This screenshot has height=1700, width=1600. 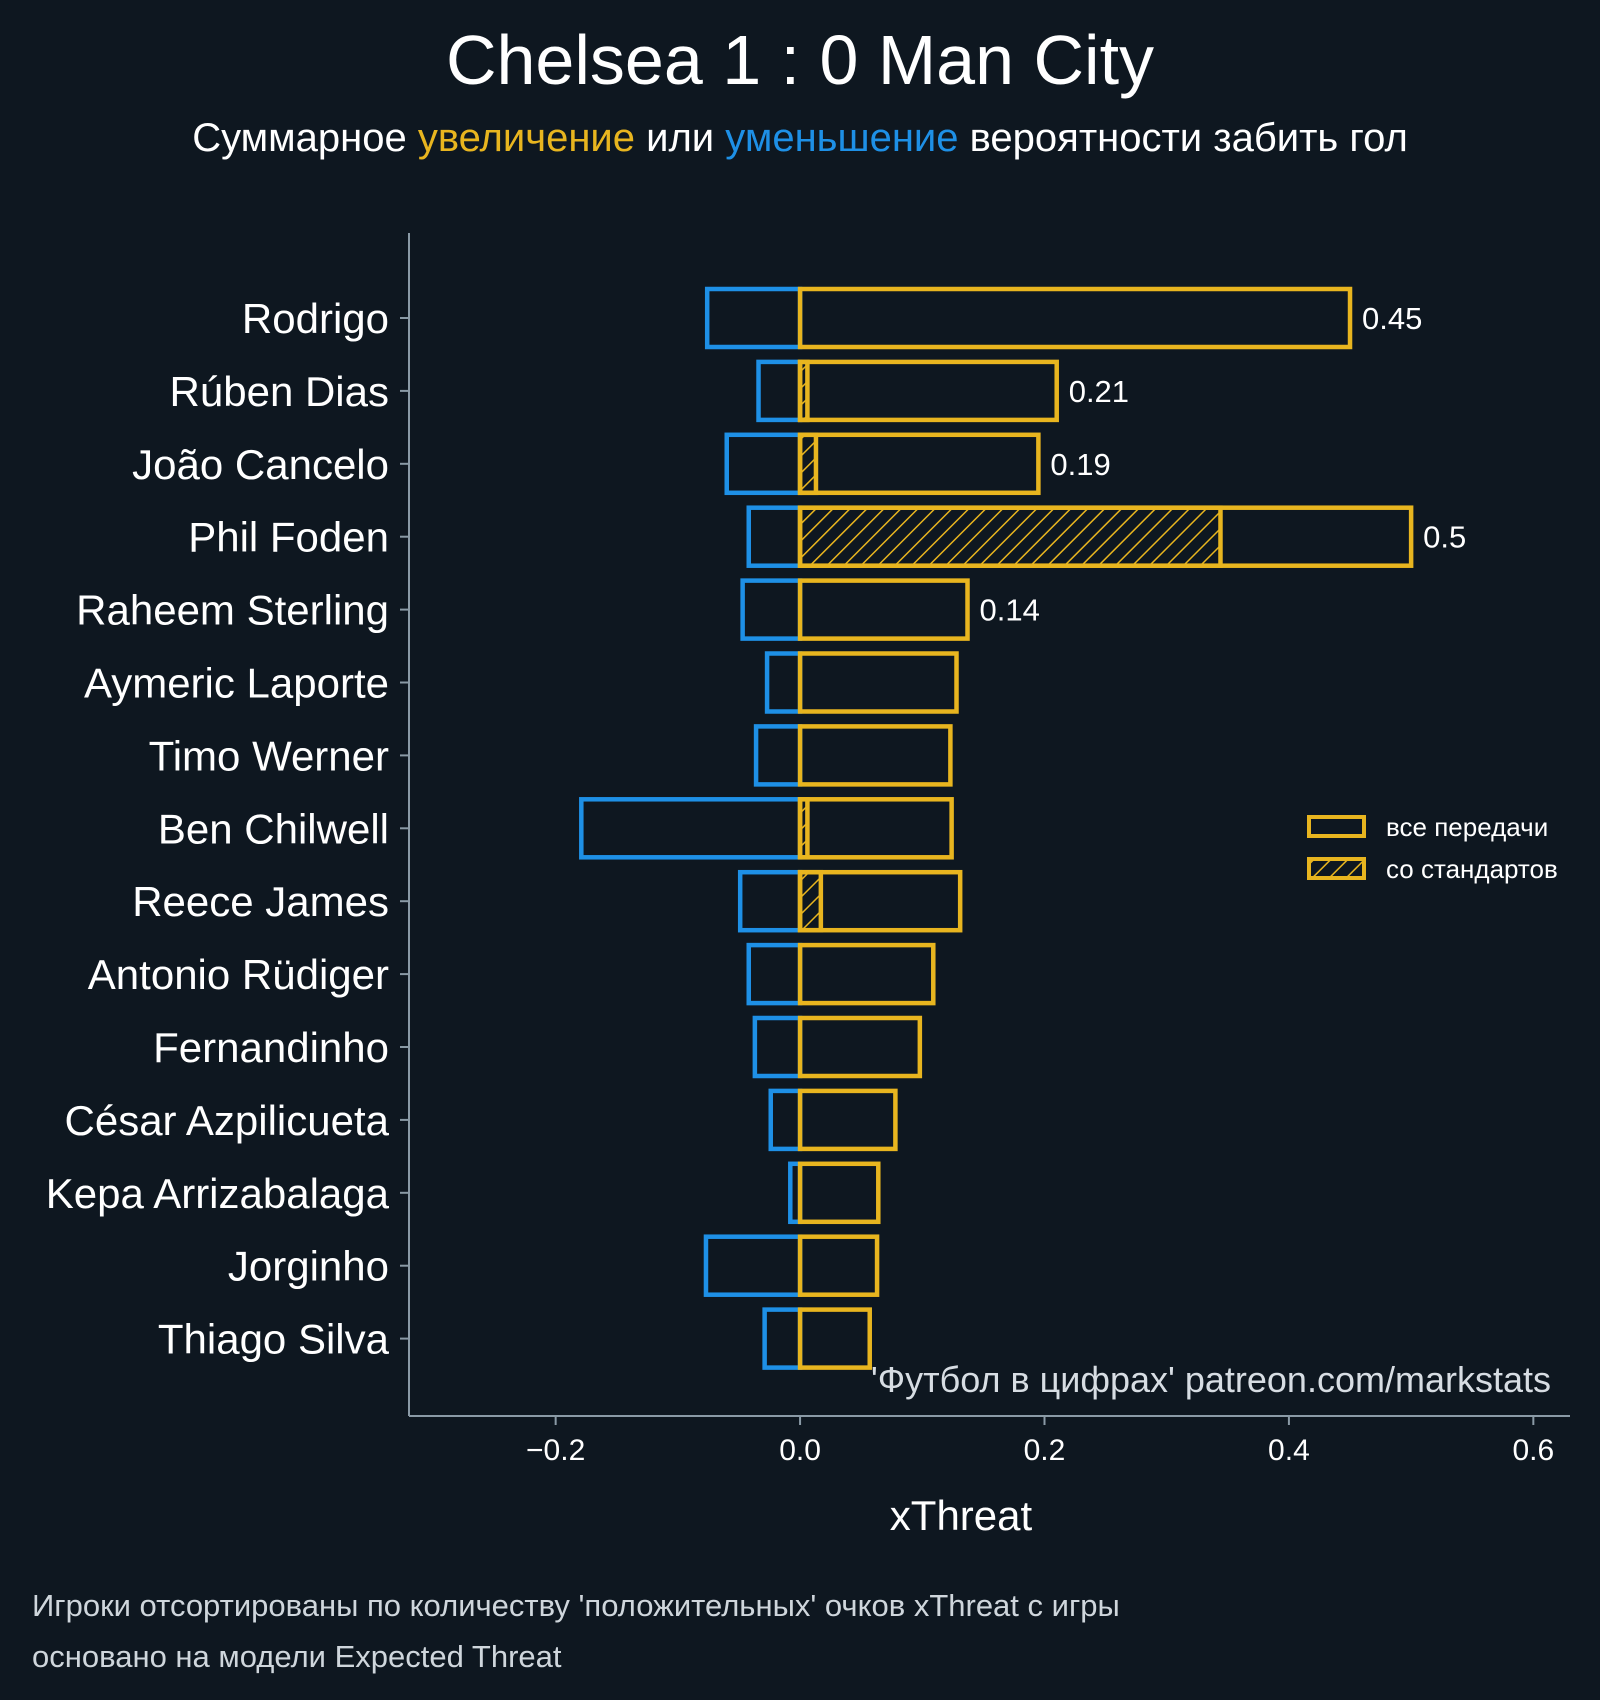 What do you see at coordinates (288, 537) in the screenshot?
I see `y-tick-label-phil-foden: Phil Foden` at bounding box center [288, 537].